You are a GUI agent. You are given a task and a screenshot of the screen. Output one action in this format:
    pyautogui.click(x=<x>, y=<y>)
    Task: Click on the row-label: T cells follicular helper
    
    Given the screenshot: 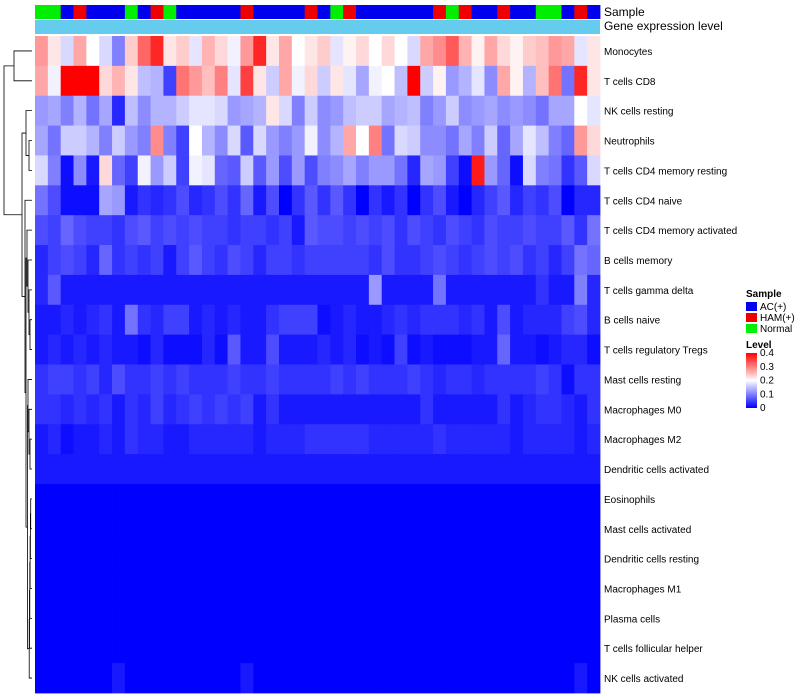 What is the action you would take?
    pyautogui.click(x=653, y=649)
    